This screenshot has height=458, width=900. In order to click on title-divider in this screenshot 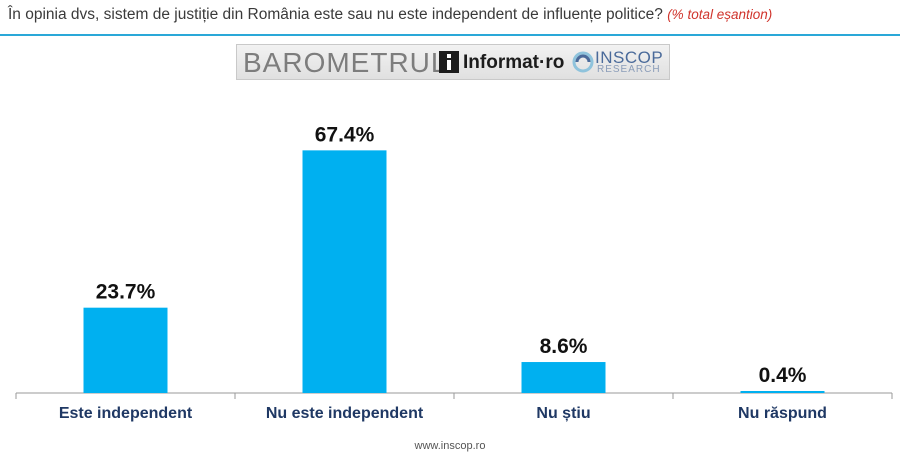, I will do `click(450, 35)`.